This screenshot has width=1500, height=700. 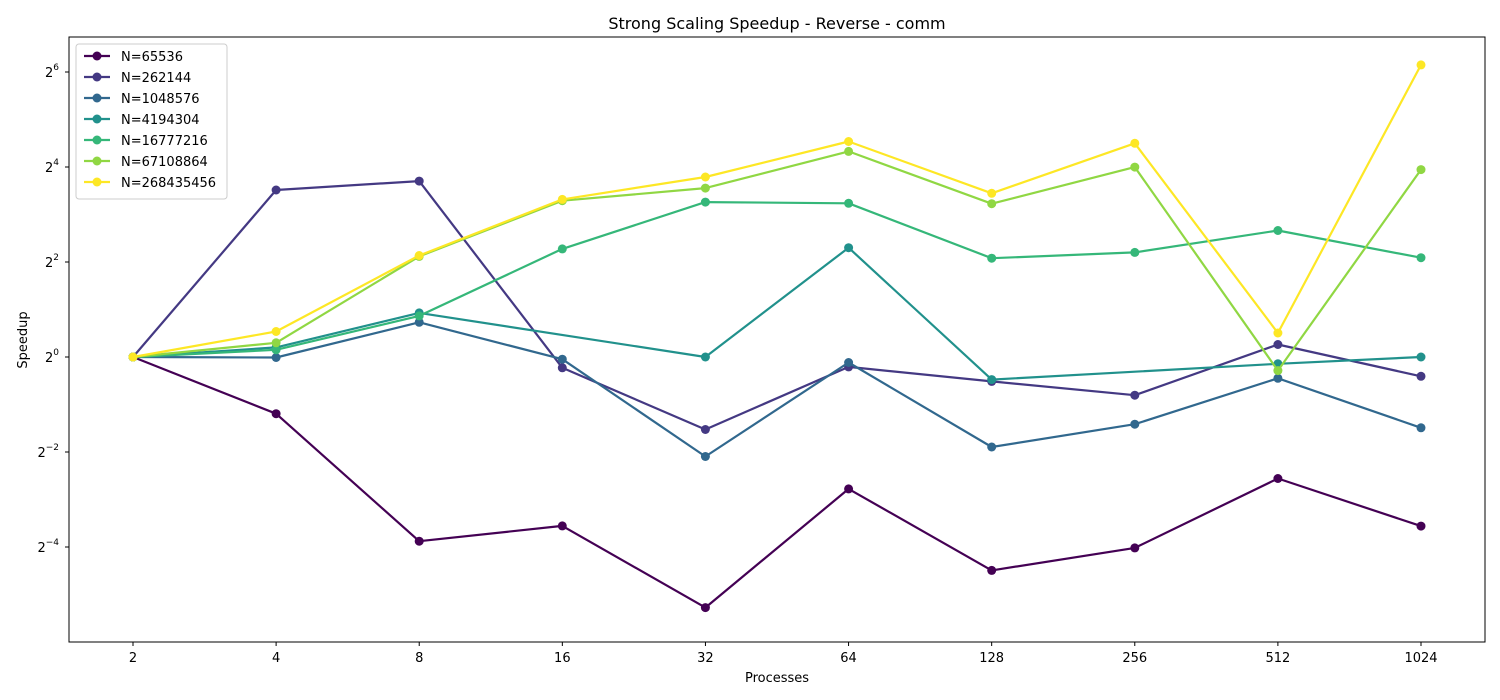 What do you see at coordinates (160, 99) in the screenshot?
I see `legend-label: N=1048576` at bounding box center [160, 99].